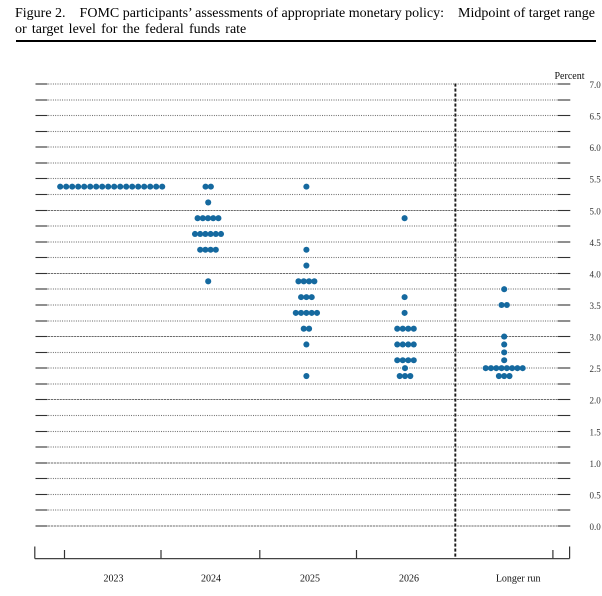  Describe the element at coordinates (596, 243) in the screenshot. I see `svg-text: 4.5` at that location.